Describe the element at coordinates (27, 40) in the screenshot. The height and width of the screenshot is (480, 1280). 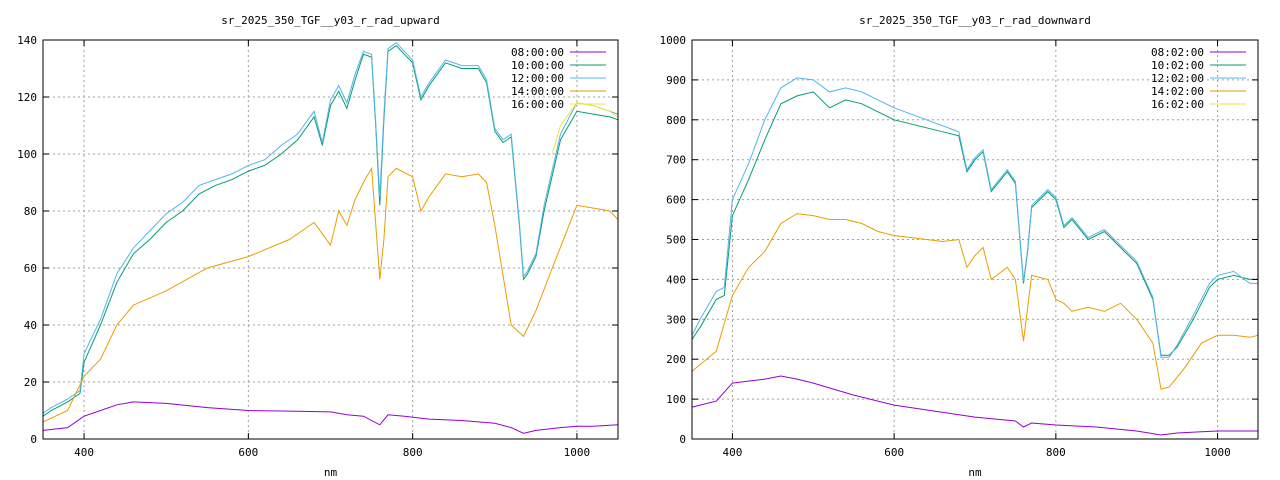
I see `y-tick-label: 140` at that location.